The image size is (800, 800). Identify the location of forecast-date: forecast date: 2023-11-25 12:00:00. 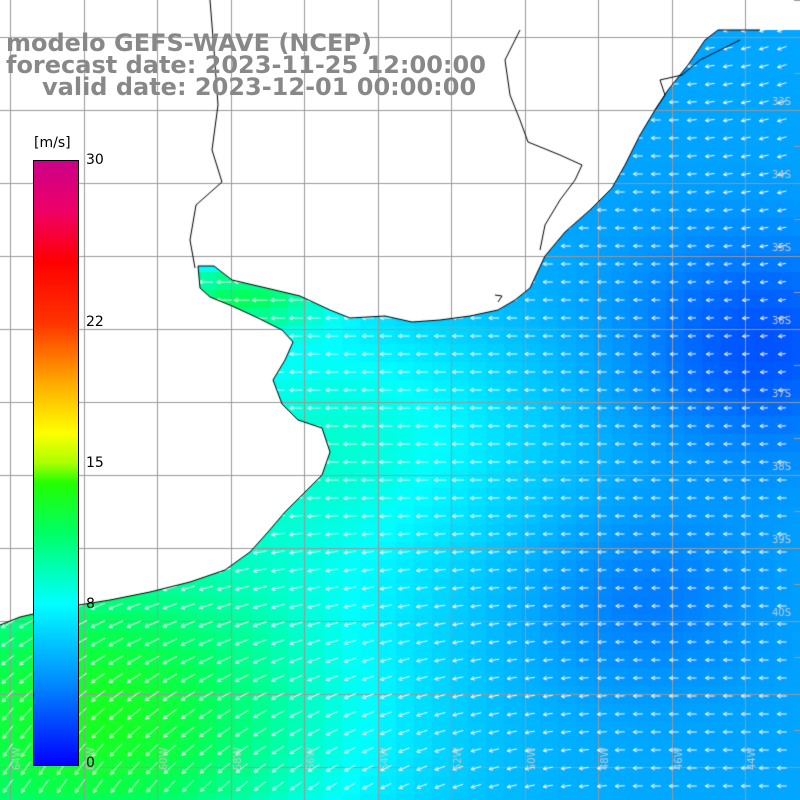
(246, 65).